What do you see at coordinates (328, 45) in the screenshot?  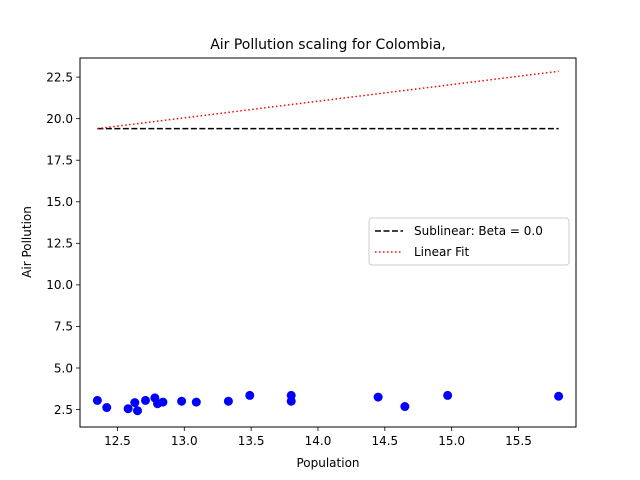 I see `chart-title: Air Pollution scaling for Colombia,` at bounding box center [328, 45].